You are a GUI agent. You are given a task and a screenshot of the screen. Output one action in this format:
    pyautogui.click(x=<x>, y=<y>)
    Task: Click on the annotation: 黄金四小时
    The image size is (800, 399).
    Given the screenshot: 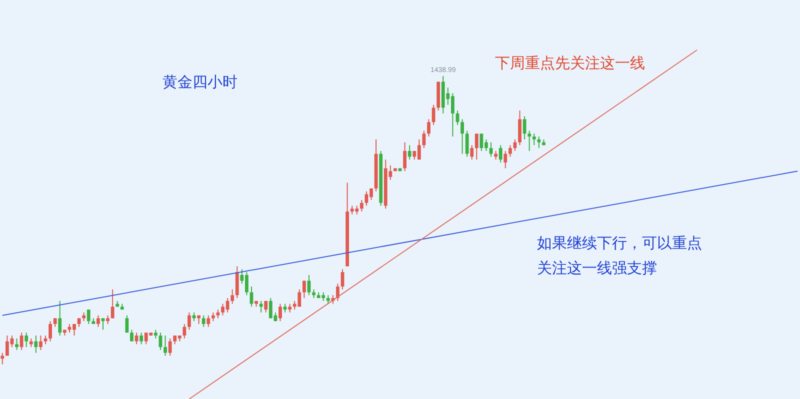 What is the action you would take?
    pyautogui.click(x=200, y=82)
    